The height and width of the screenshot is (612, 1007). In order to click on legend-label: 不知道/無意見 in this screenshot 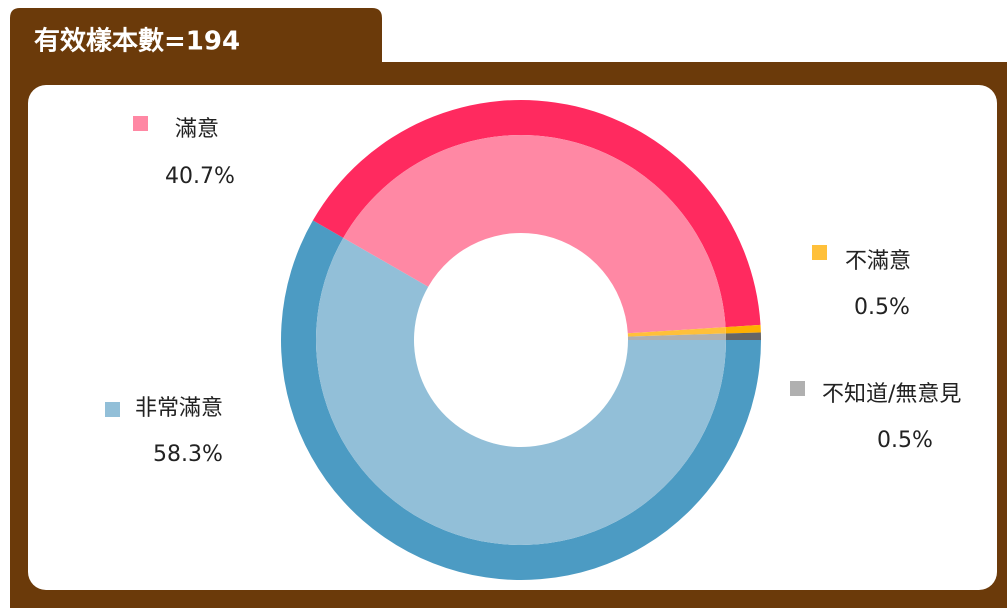, I will do `click(891, 394)`.